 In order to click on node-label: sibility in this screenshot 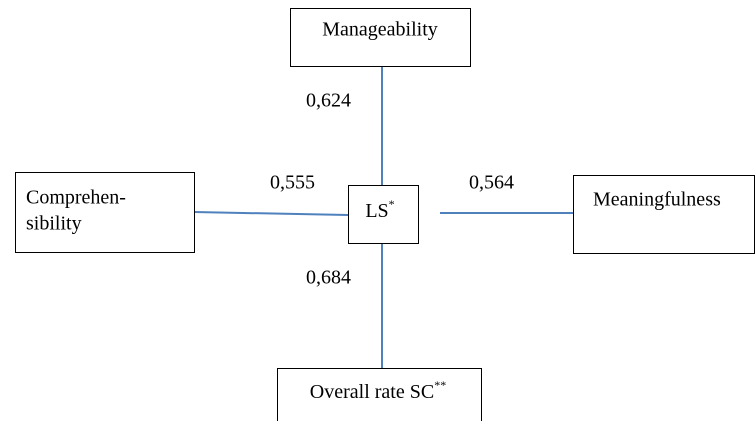, I will do `click(54, 224)`.